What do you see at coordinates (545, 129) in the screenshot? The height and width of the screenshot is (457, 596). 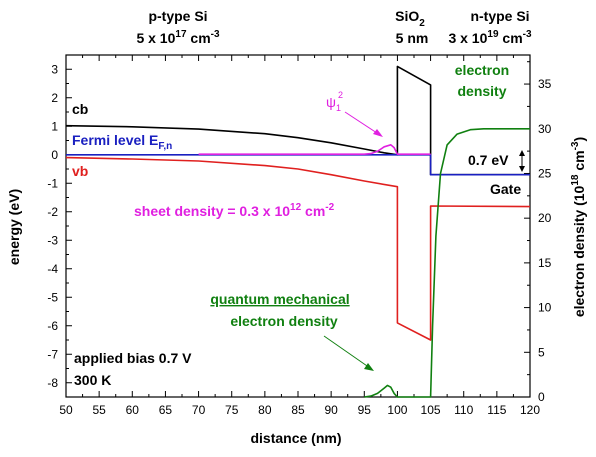 I see `y-right-tick-label: 30` at bounding box center [545, 129].